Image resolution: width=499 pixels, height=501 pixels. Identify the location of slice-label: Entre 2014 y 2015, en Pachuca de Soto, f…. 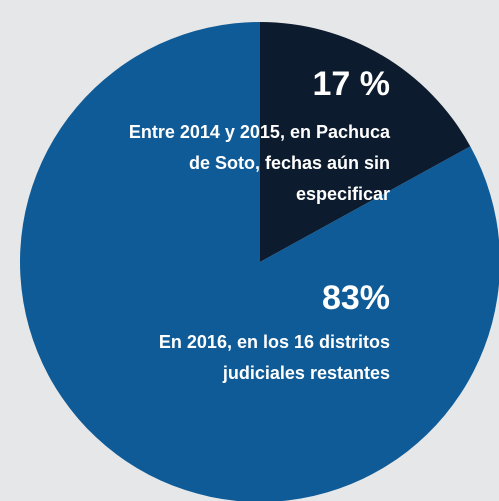
(259, 163).